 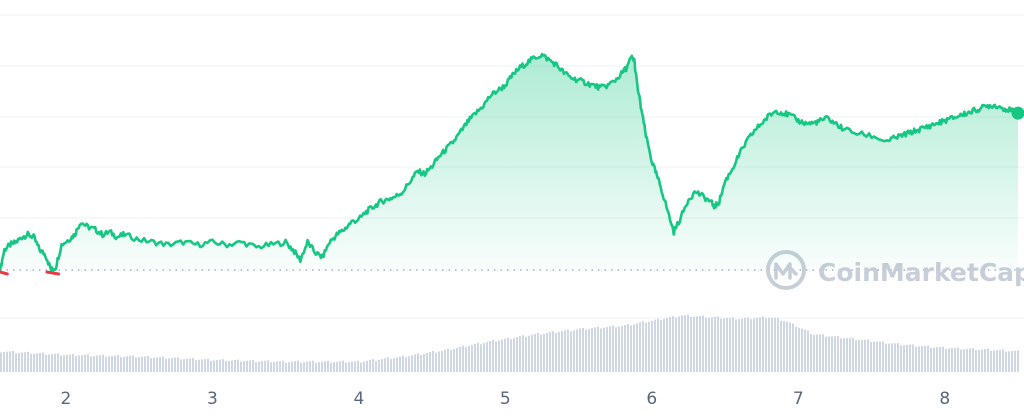 What do you see at coordinates (505, 399) in the screenshot?
I see `x-axis-ticks: 2 3 4 5 6 7 8` at bounding box center [505, 399].